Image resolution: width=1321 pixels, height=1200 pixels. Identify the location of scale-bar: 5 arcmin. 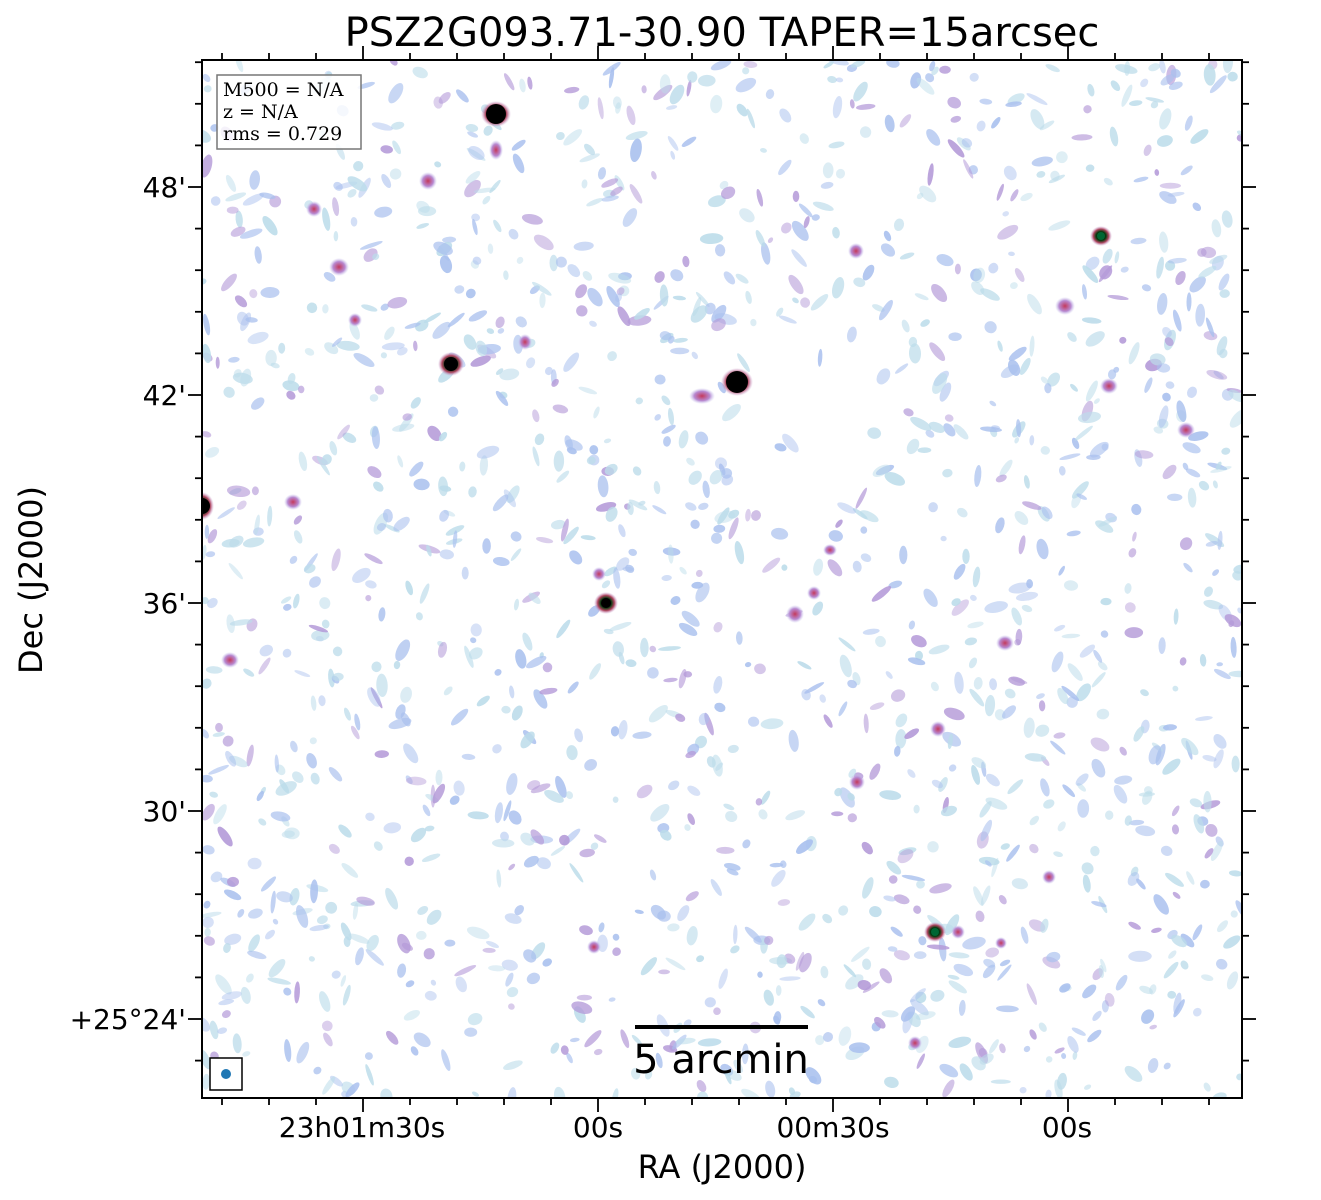
(721, 1054).